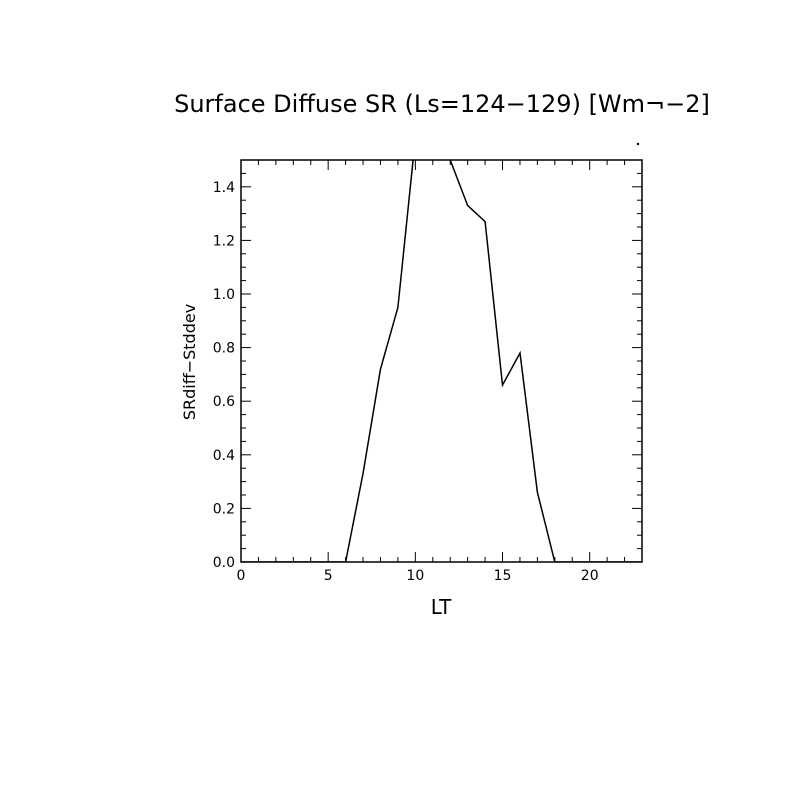  Describe the element at coordinates (224, 402) in the screenshot. I see `y-tick-label: 0.6` at that location.